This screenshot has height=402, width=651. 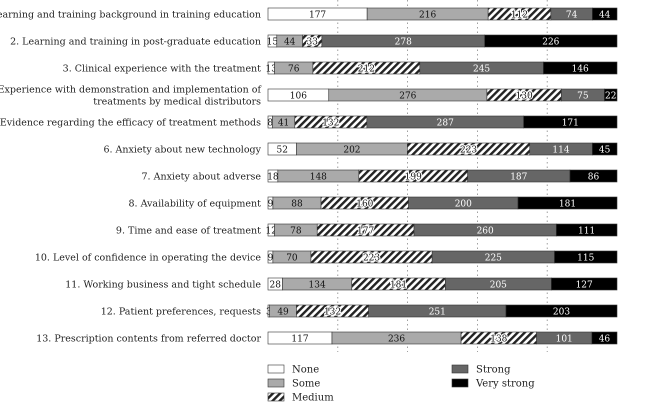 I want to click on data-label: 86, so click(x=594, y=177).